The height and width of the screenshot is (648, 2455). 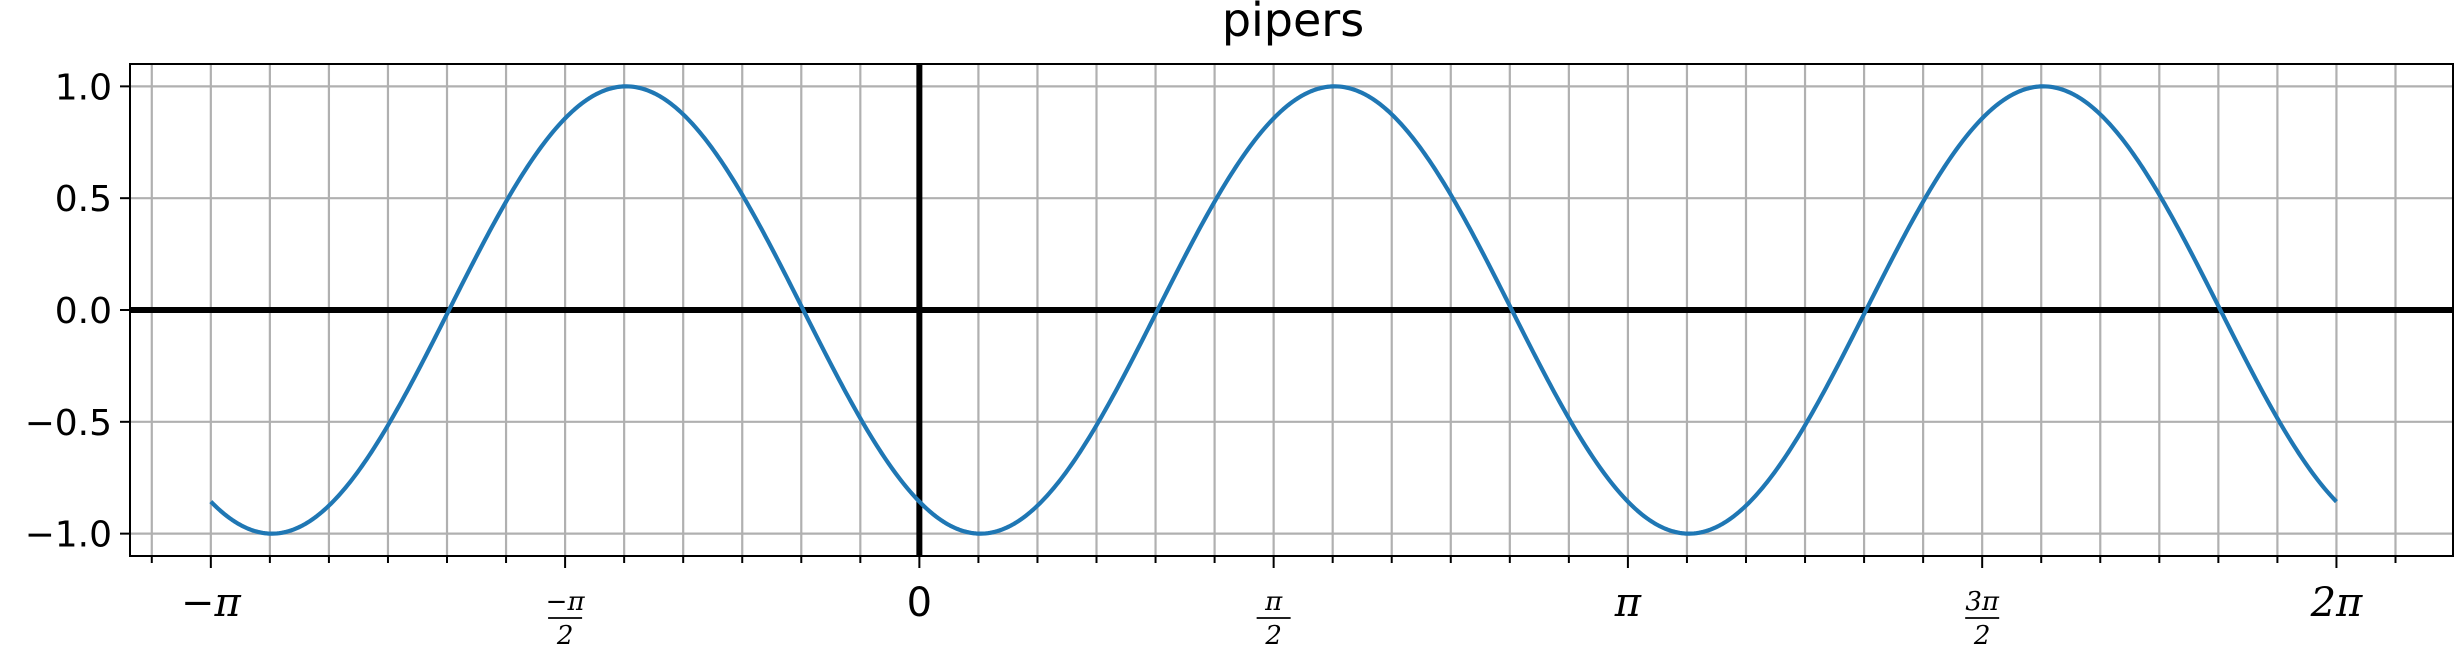 What do you see at coordinates (1273, 602) in the screenshot?
I see `x-tick-numerator: π` at bounding box center [1273, 602].